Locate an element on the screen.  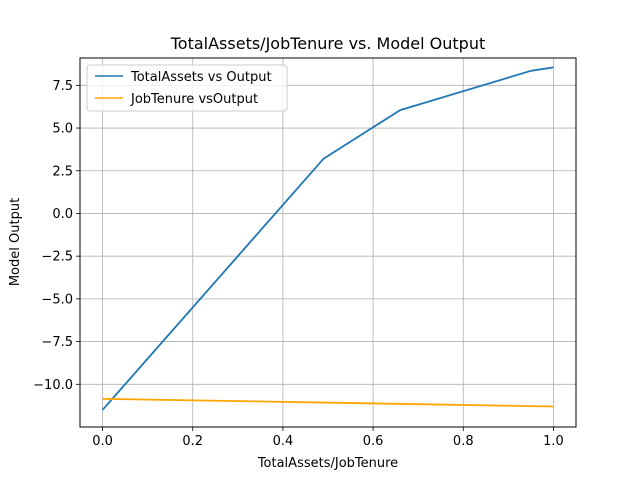
legend: TotalAssets vs Output JobTenure vsOutput is located at coordinates (187, 88).